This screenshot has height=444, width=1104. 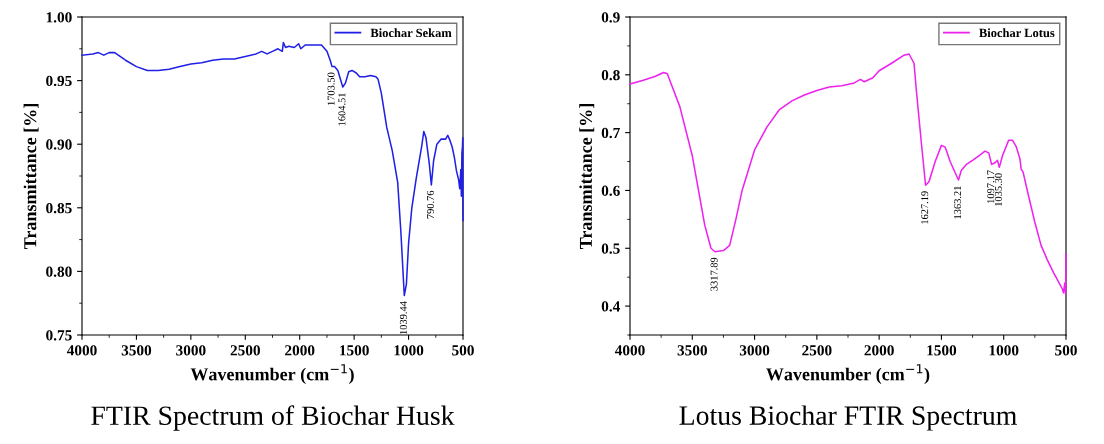 I want to click on y-tick-label: 0.95, so click(x=59, y=81).